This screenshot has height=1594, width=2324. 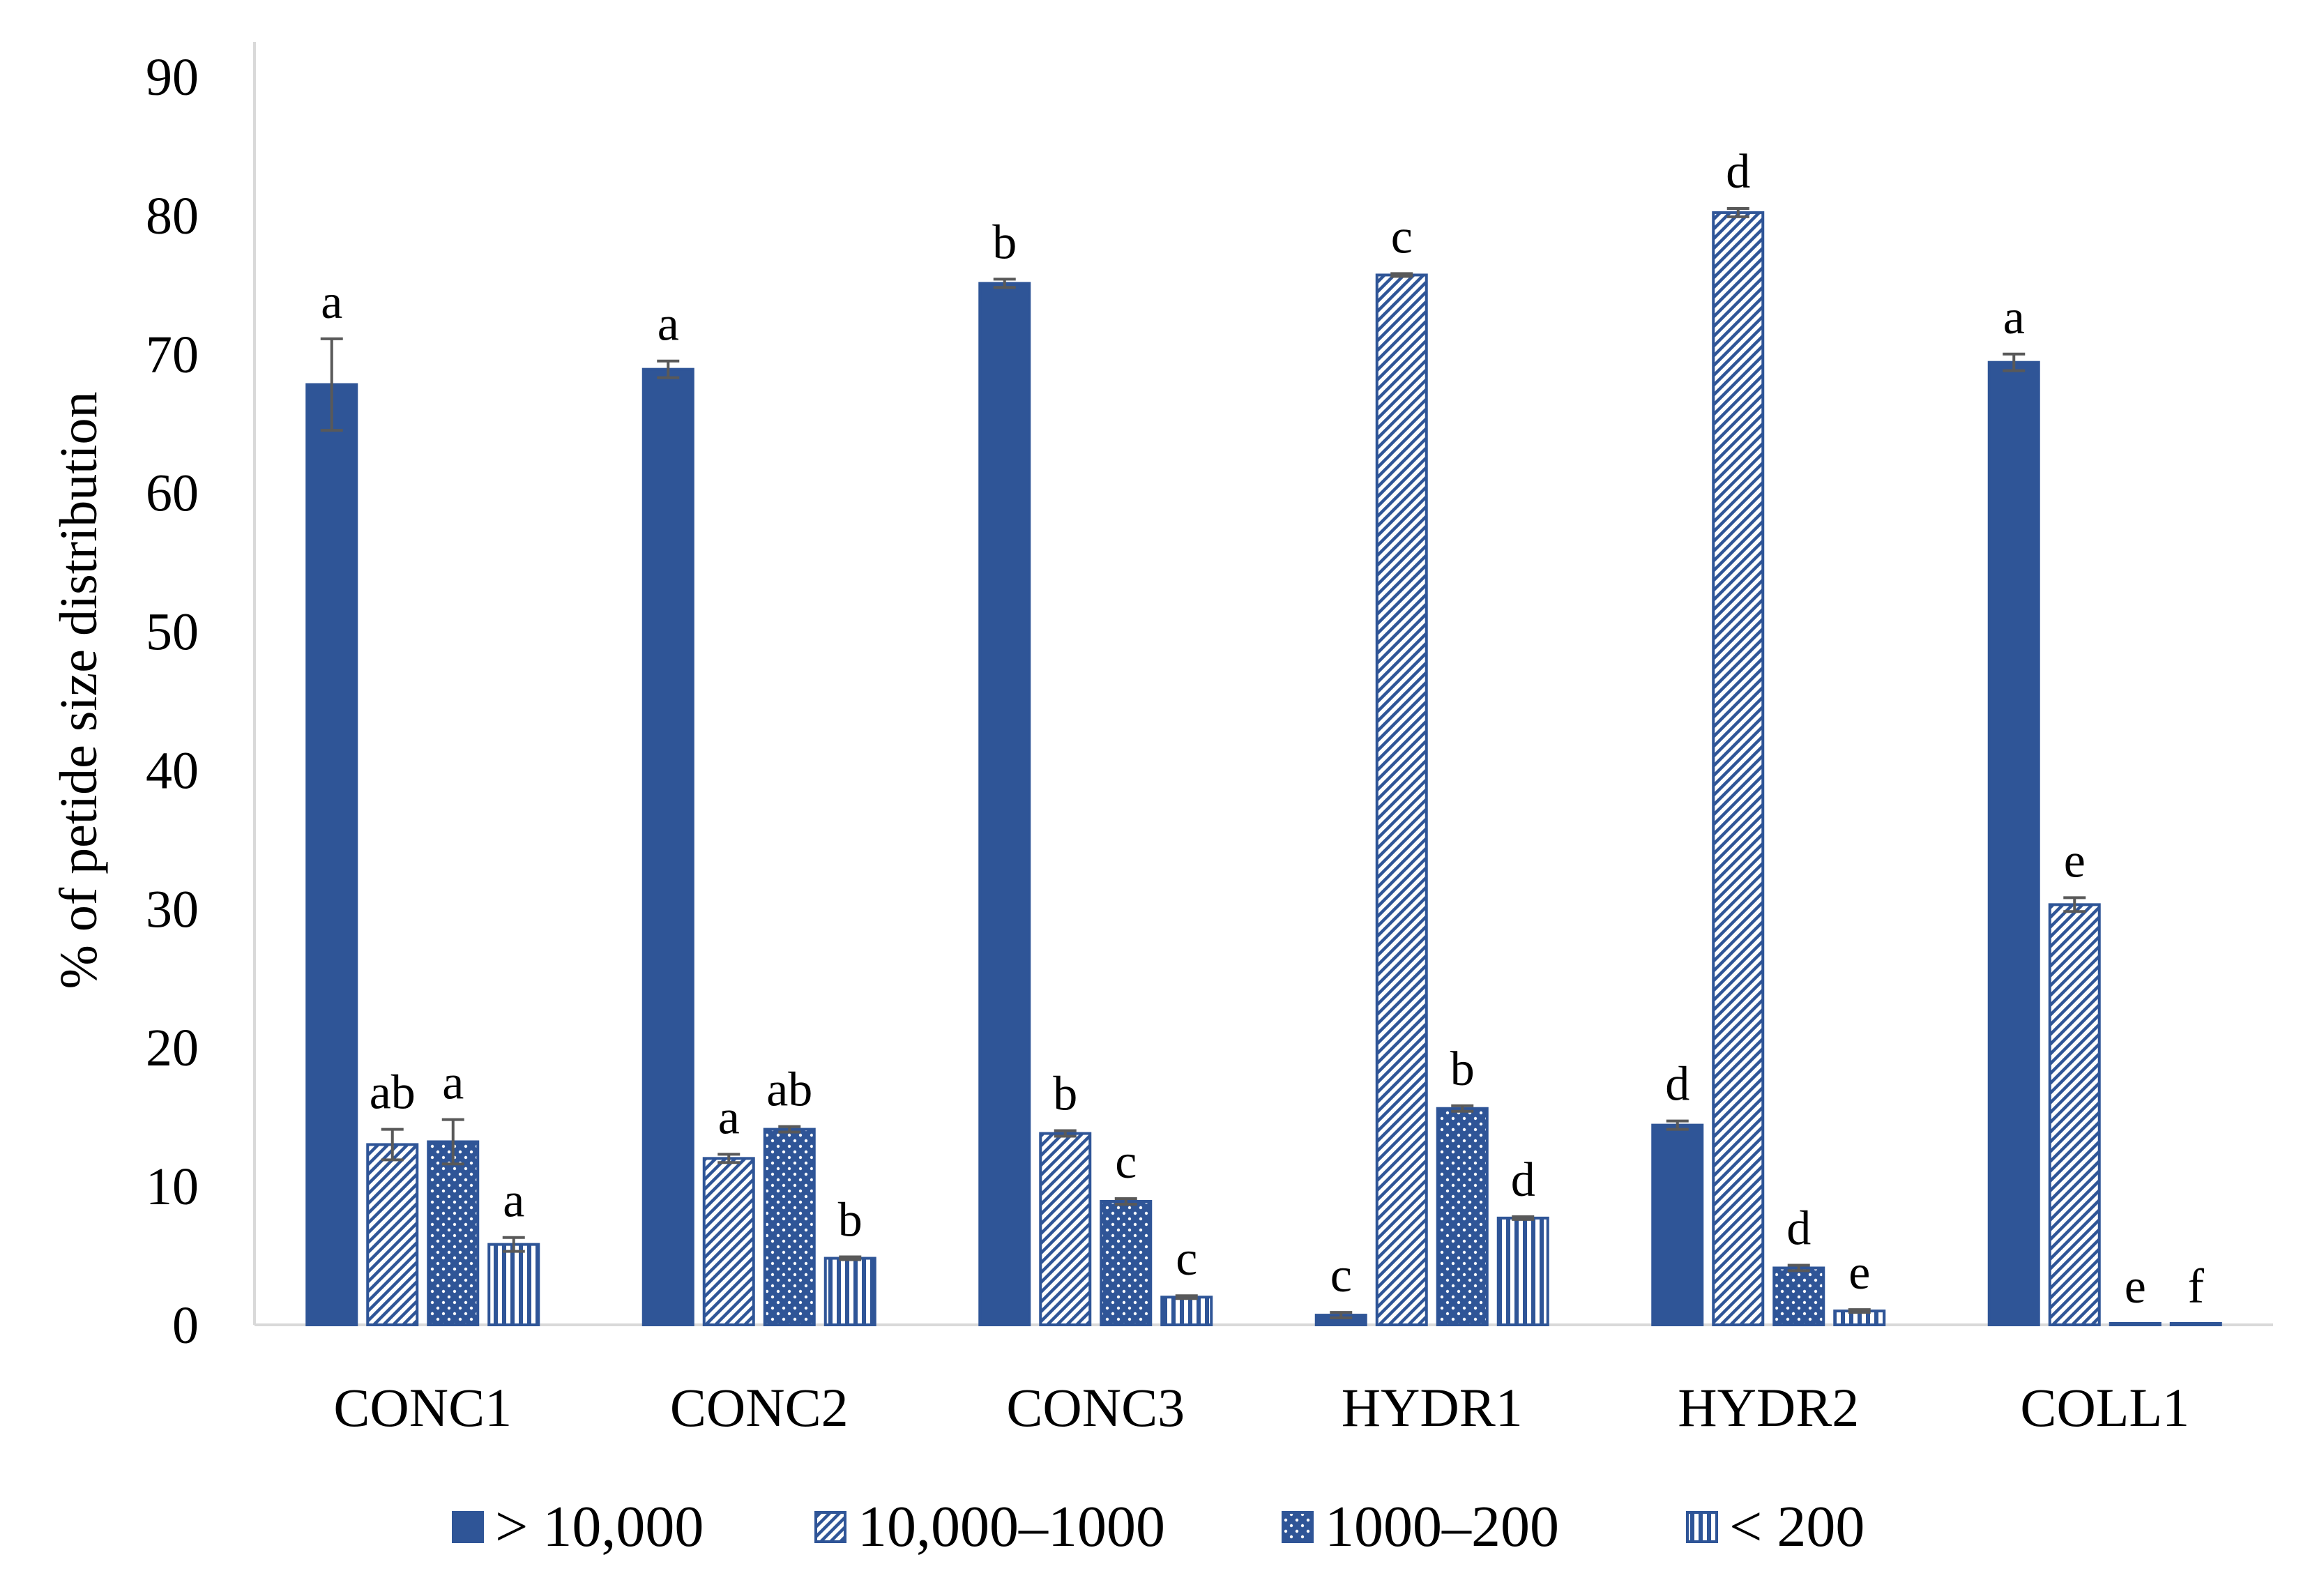 I want to click on y-tick-label: 20, so click(x=172, y=1048).